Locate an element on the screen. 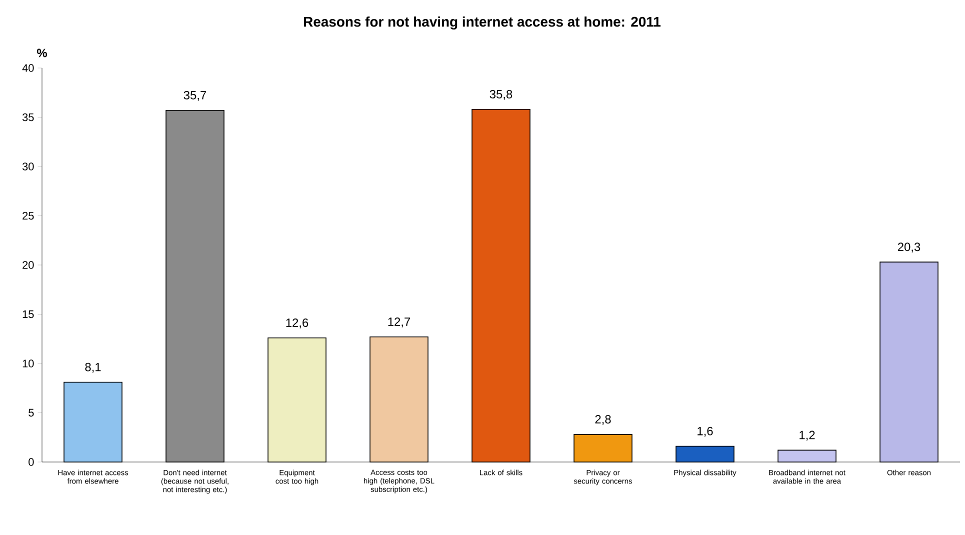 The width and height of the screenshot is (965, 535). data-label: 2,8 is located at coordinates (603, 420).